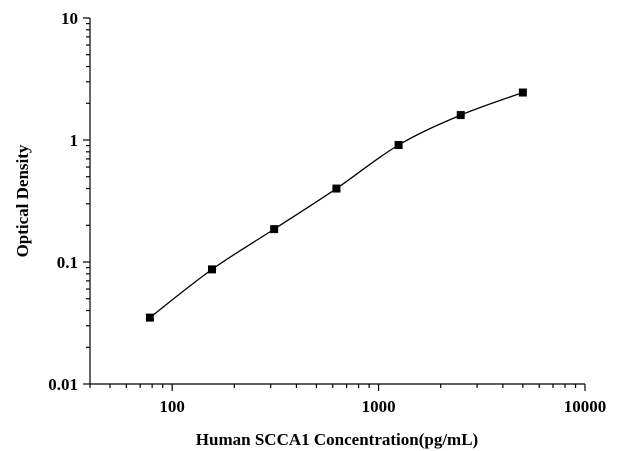 The image size is (621, 451). What do you see at coordinates (585, 406) in the screenshot?
I see `x-tick-label: 10000` at bounding box center [585, 406].